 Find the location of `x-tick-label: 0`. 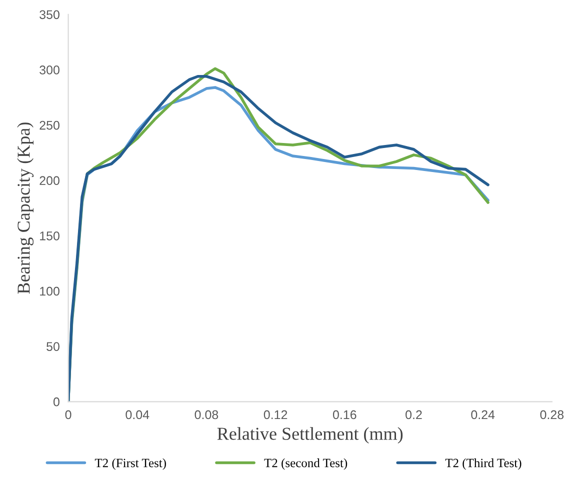

x-tick-label: 0 is located at coordinates (68, 415).